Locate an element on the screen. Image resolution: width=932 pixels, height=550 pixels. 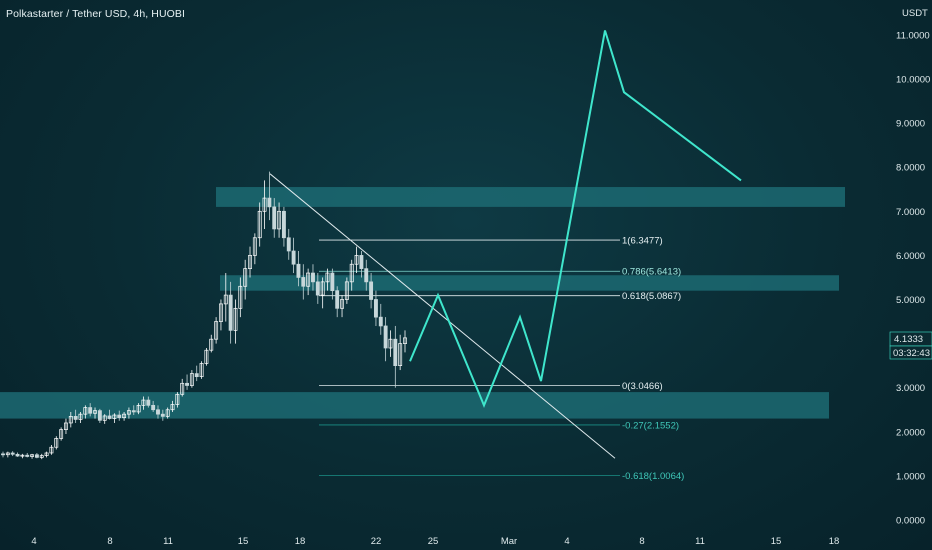
price-tick-label: 11.0000 is located at coordinates (913, 35).